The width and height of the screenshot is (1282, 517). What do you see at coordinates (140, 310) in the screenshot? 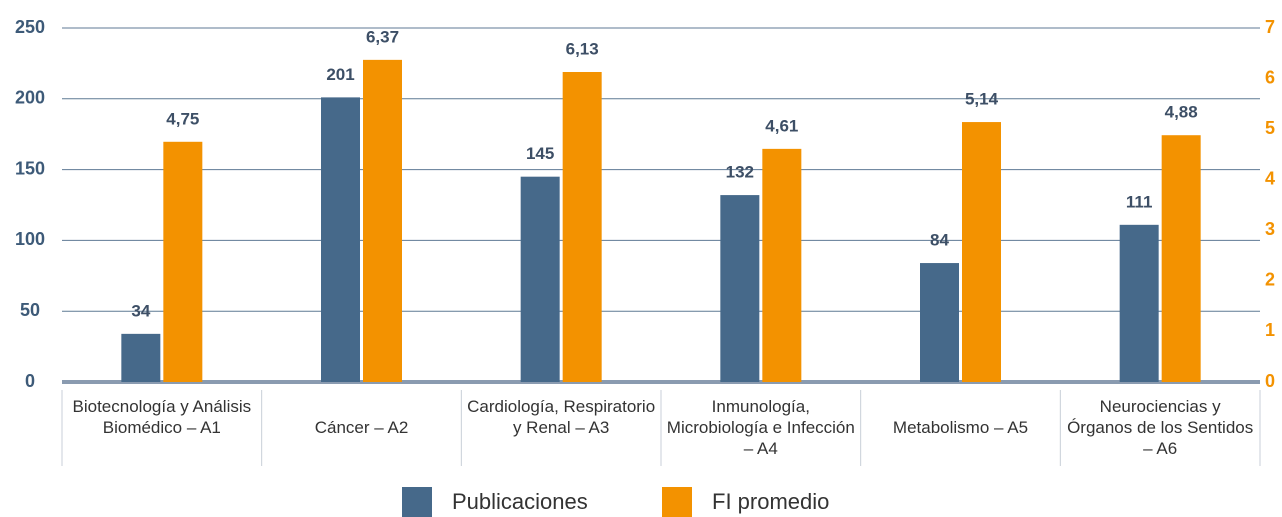
I see `data-label: 34` at bounding box center [140, 310].